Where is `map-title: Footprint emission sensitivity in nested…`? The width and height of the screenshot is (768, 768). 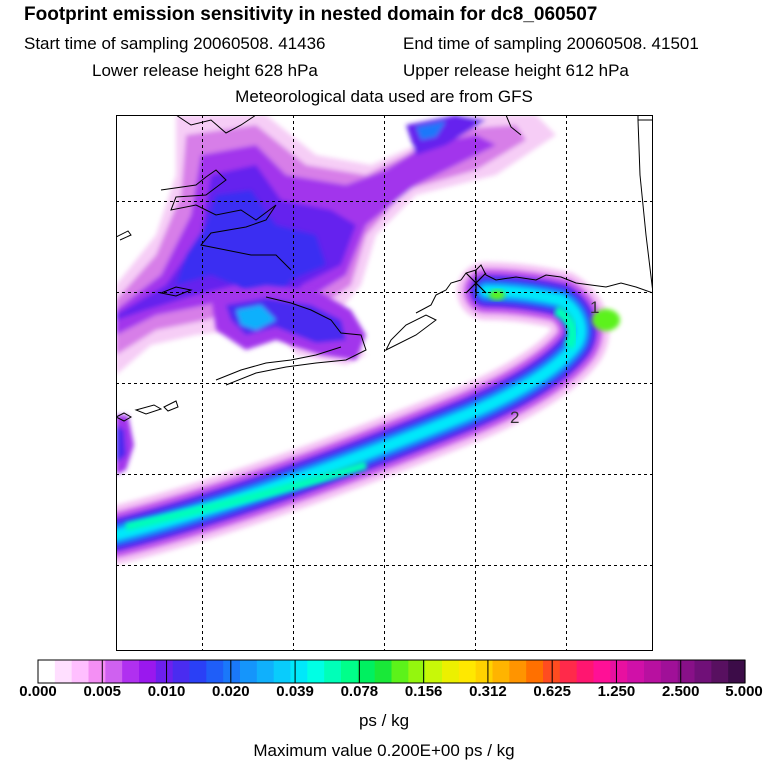
map-title: Footprint emission sensitivity in nested… is located at coordinates (311, 14).